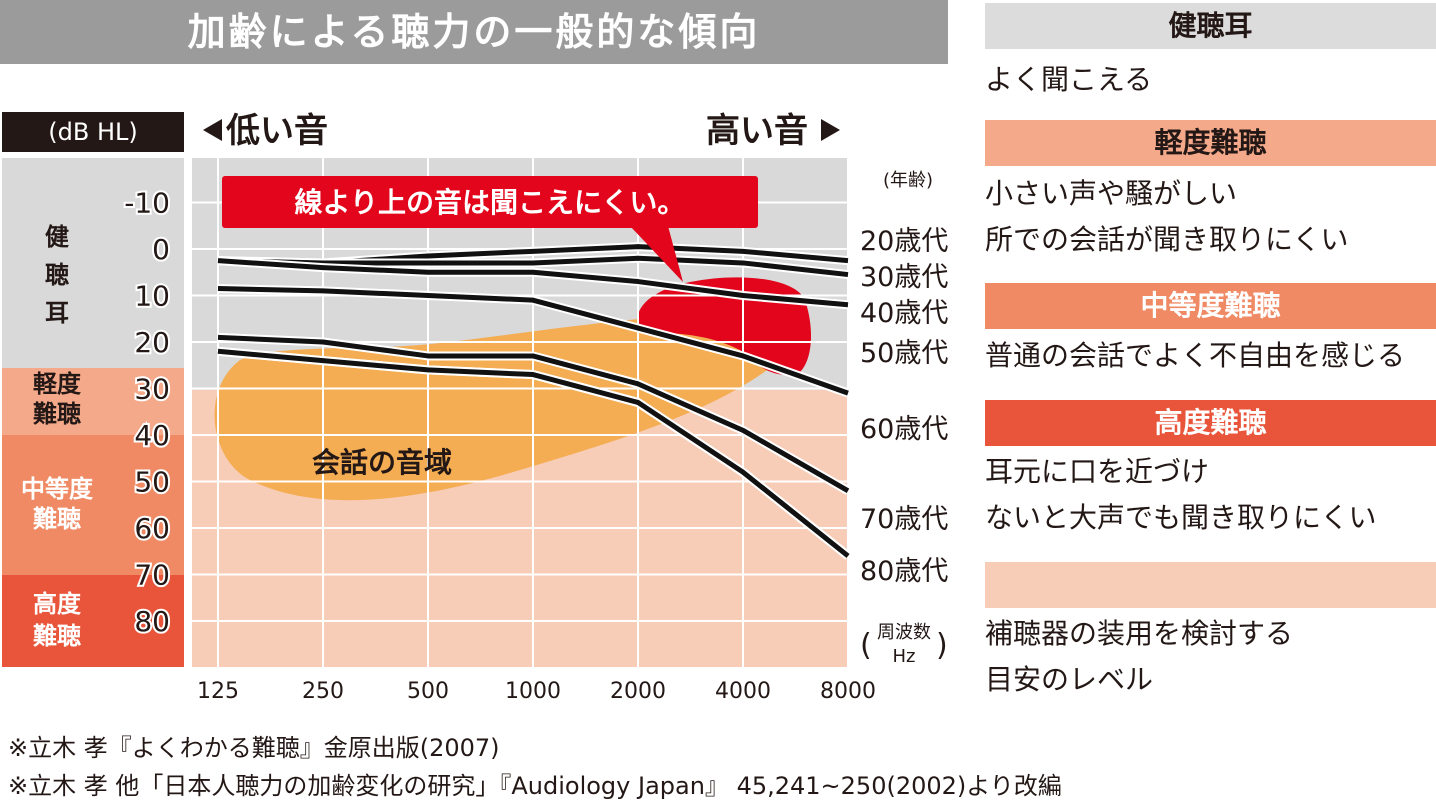 The width and height of the screenshot is (1436, 801). Describe the element at coordinates (1069, 79) in the screenshot. I see `legend-description: よく聞こえる` at that location.